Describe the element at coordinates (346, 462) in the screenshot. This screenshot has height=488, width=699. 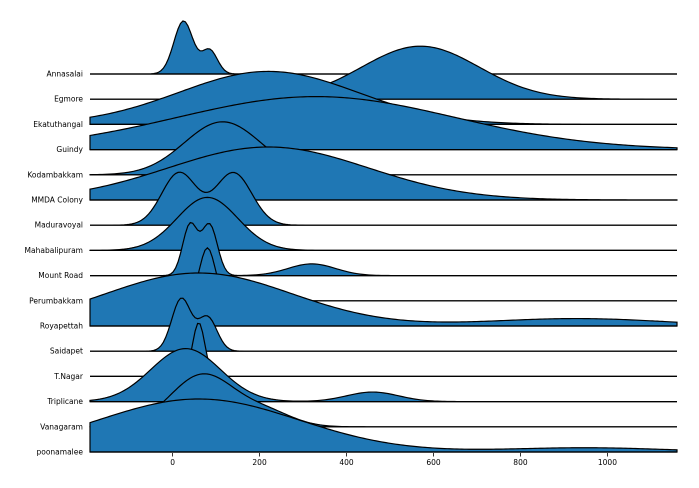
I see `x-tick-label: 400` at that location.